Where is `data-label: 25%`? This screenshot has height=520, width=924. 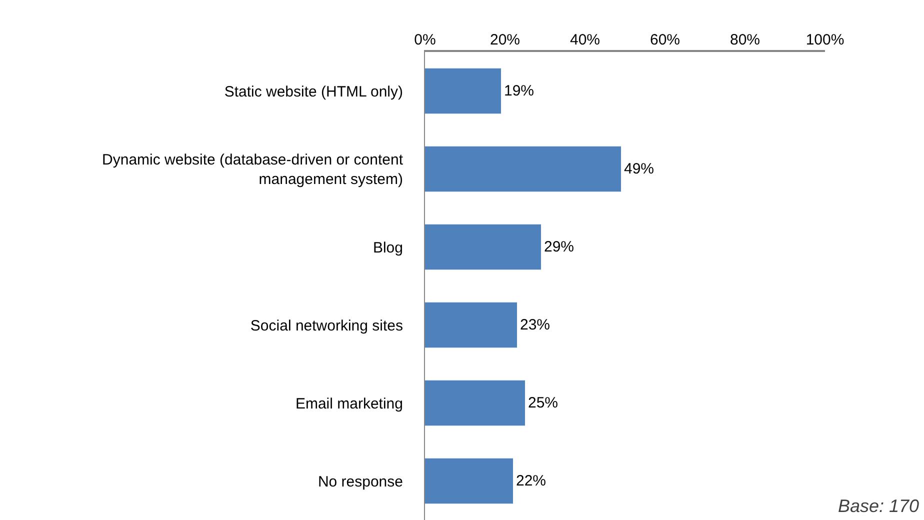 data-label: 25% is located at coordinates (543, 403).